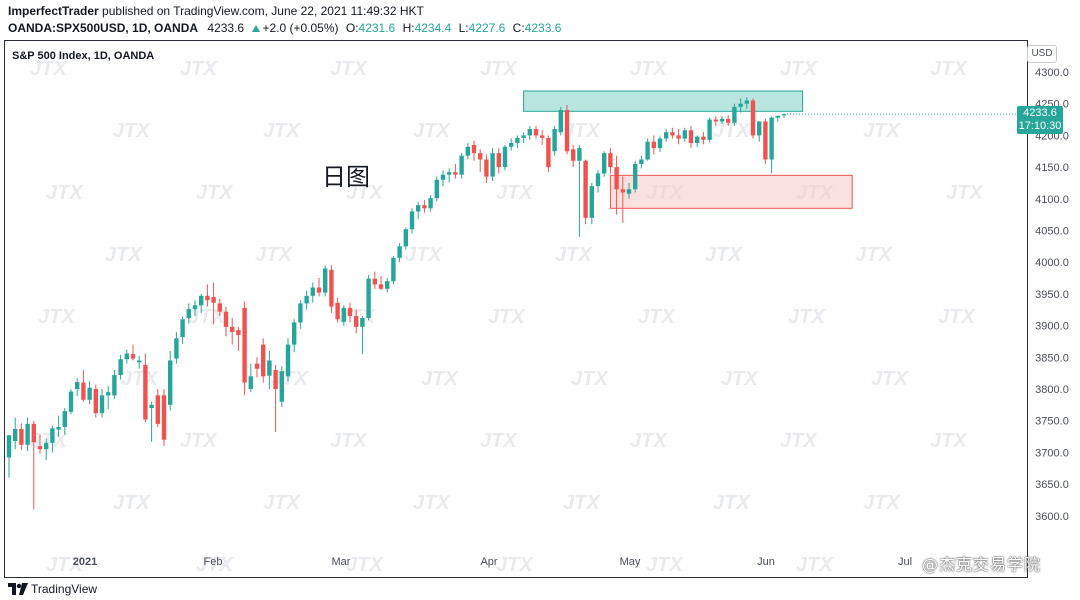 The image size is (1080, 600). What do you see at coordinates (518, 28) in the screenshot?
I see `close-label: C:` at bounding box center [518, 28].